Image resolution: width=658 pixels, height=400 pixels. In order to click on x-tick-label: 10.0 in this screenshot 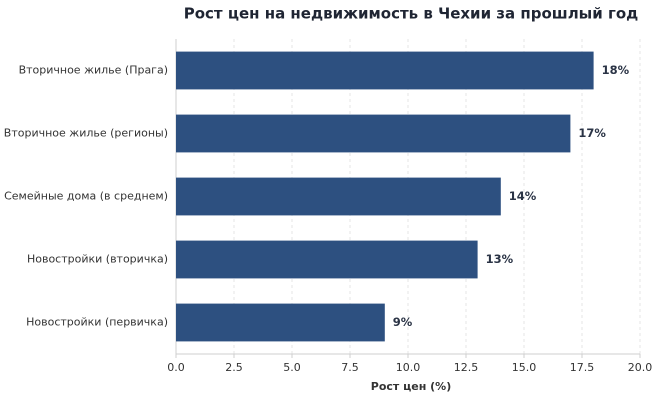, I will do `click(408, 367)`.